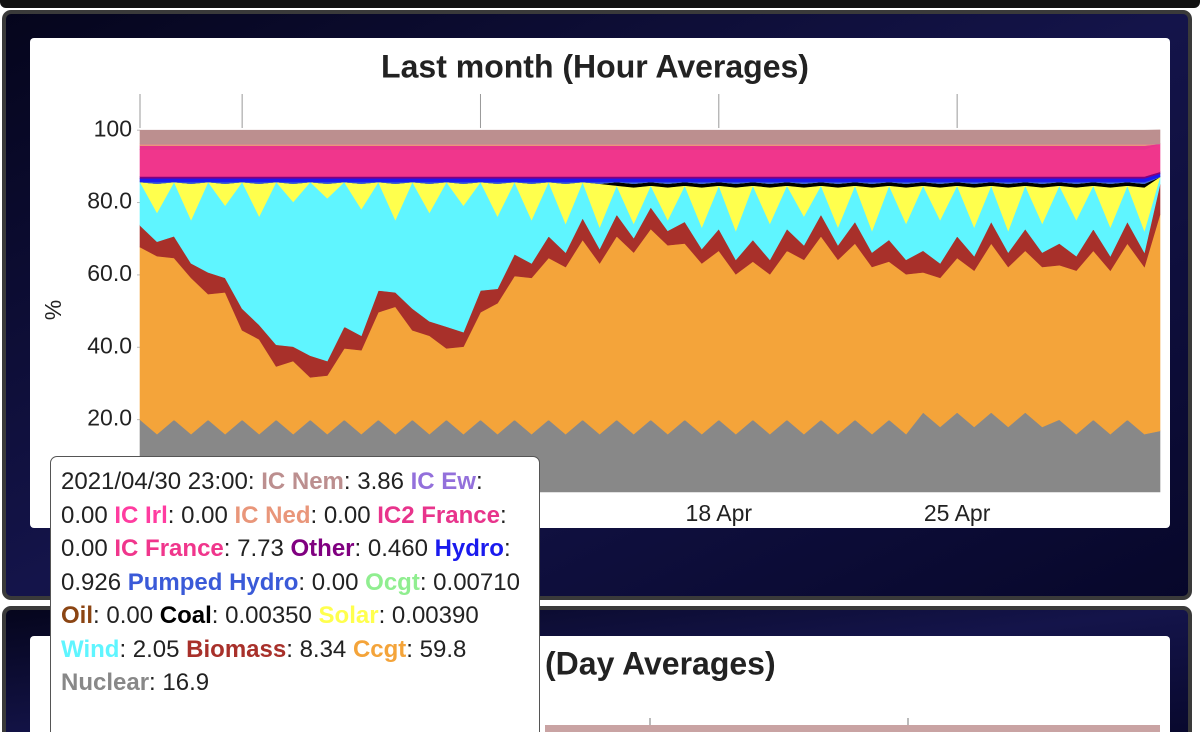 The image size is (1200, 732). What do you see at coordinates (91, 582) in the screenshot?
I see `tooltip-value: 0.926` at bounding box center [91, 582].